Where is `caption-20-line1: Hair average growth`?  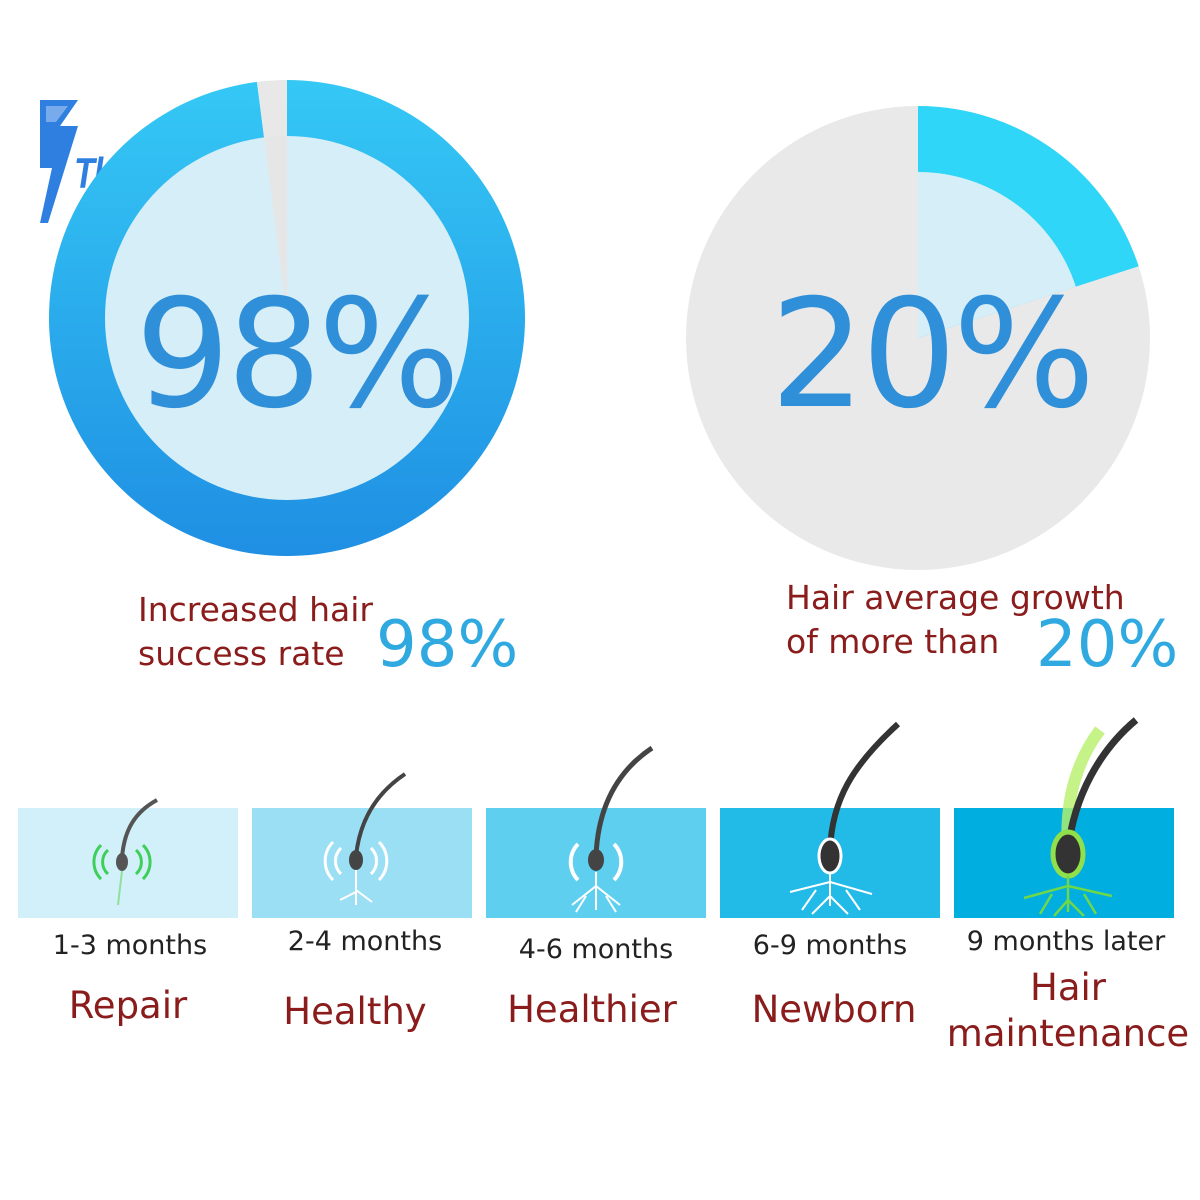 caption-20-line1: Hair average growth is located at coordinates (955, 597).